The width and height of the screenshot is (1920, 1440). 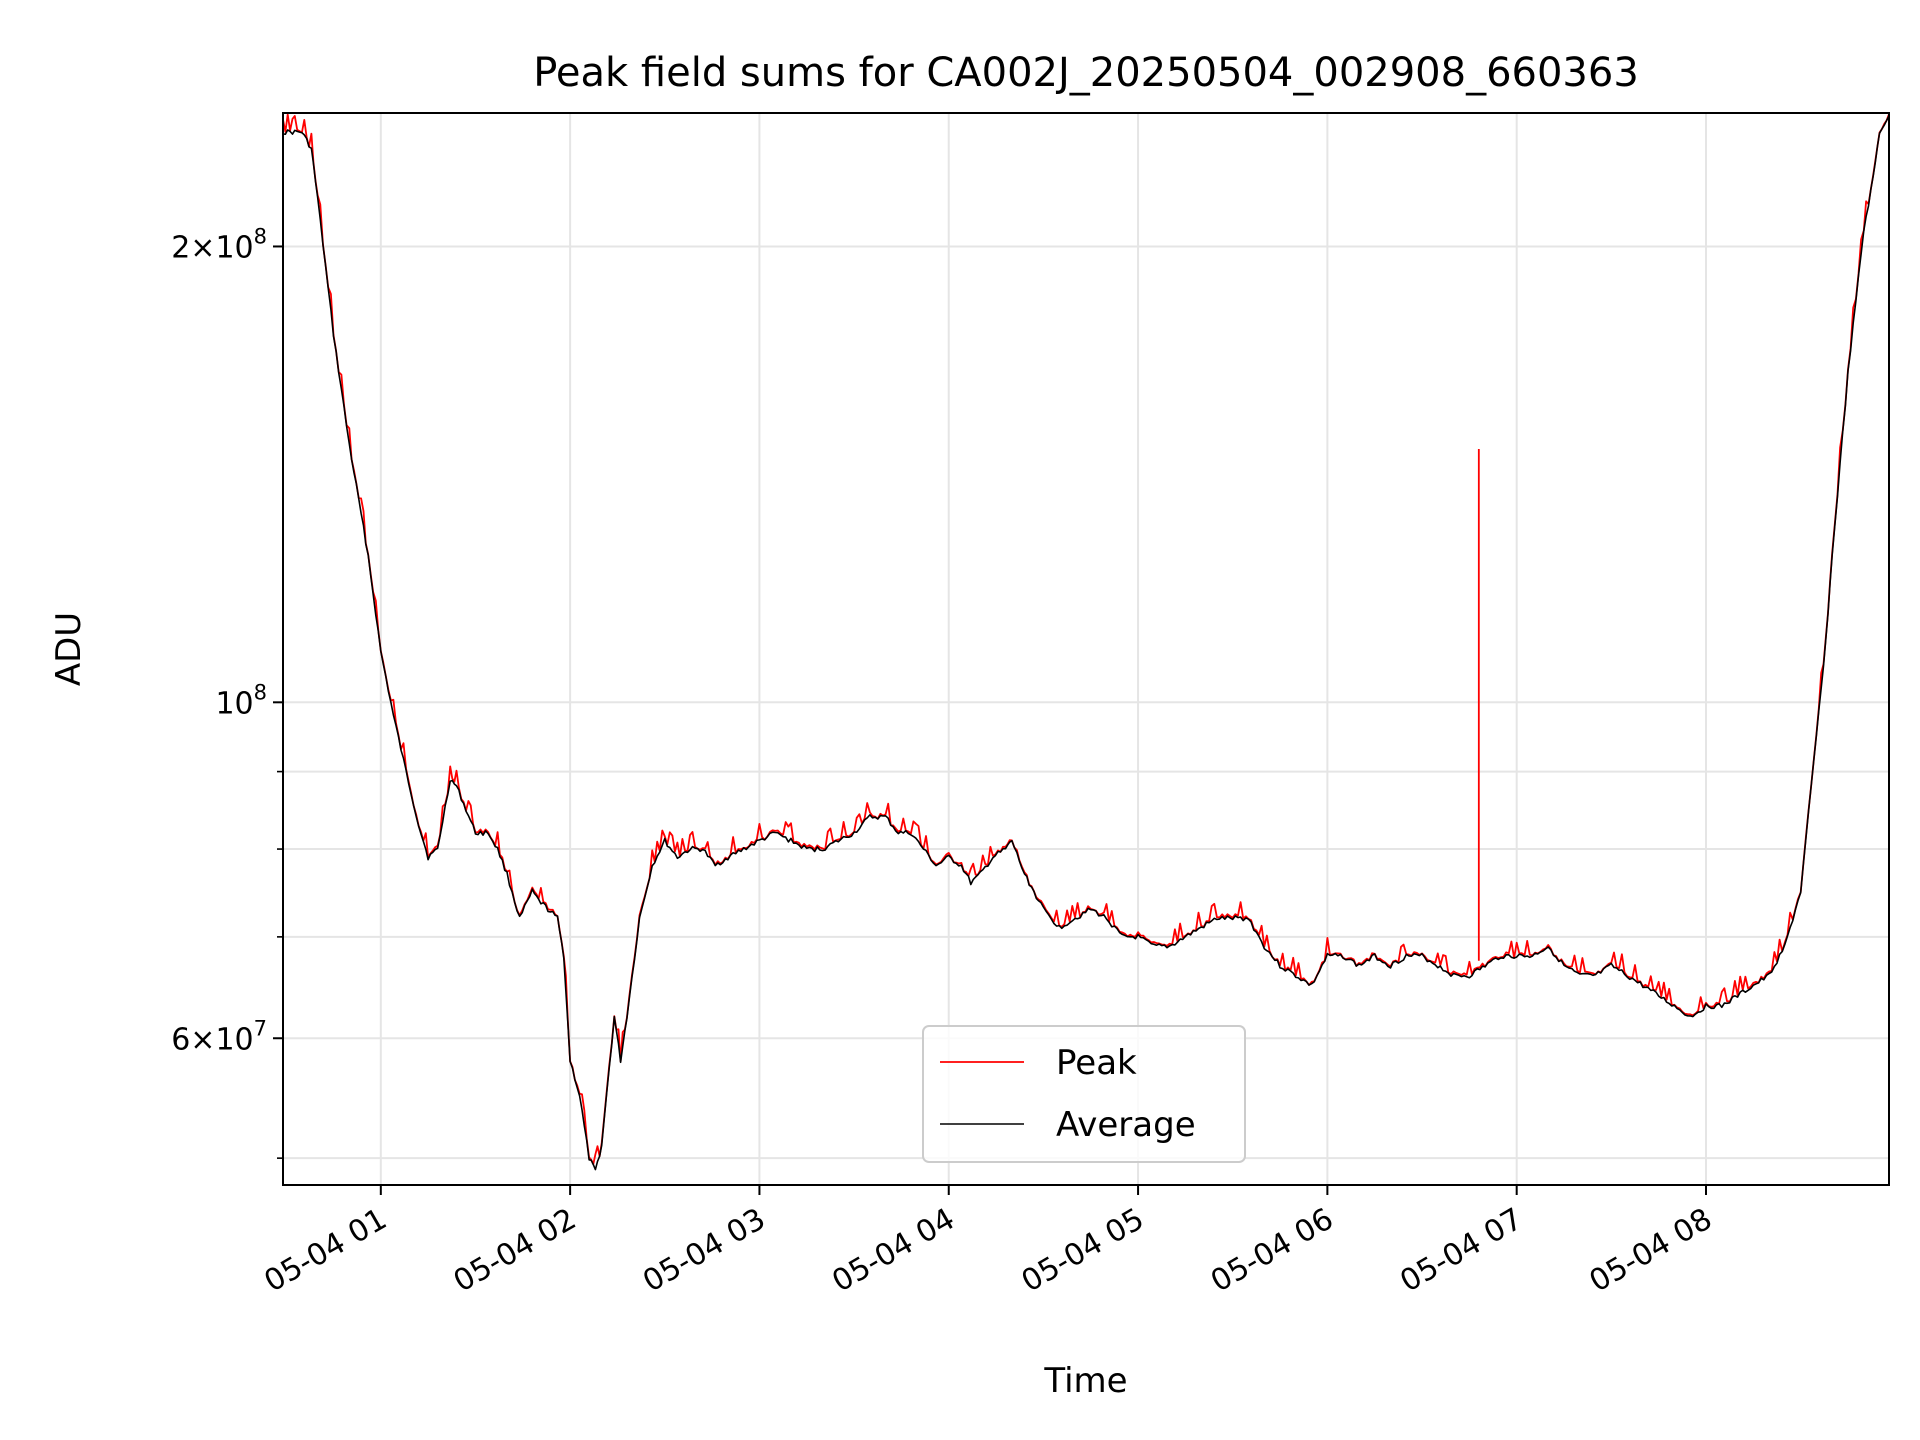 I want to click on legend-label-average: Average, so click(x=1126, y=1125).